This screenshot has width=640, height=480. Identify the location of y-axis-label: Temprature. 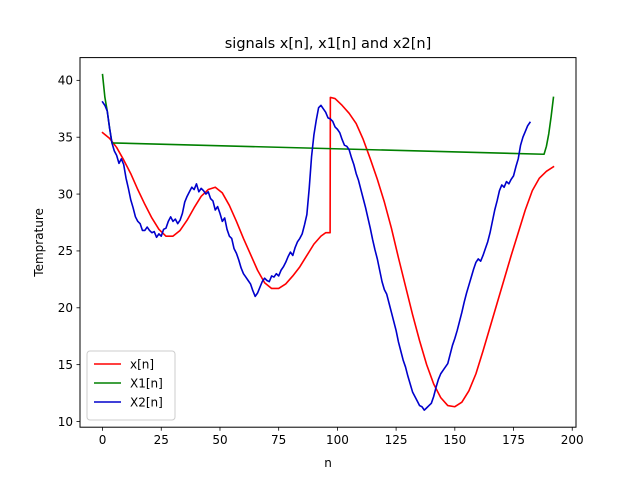
(39, 243).